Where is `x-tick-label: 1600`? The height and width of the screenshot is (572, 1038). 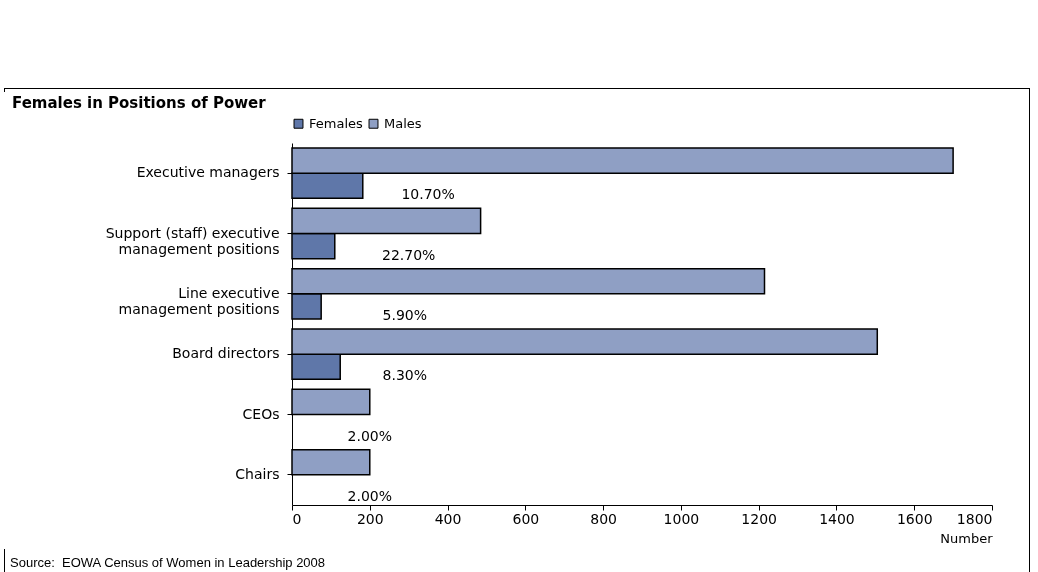 x-tick-label: 1600 is located at coordinates (914, 518).